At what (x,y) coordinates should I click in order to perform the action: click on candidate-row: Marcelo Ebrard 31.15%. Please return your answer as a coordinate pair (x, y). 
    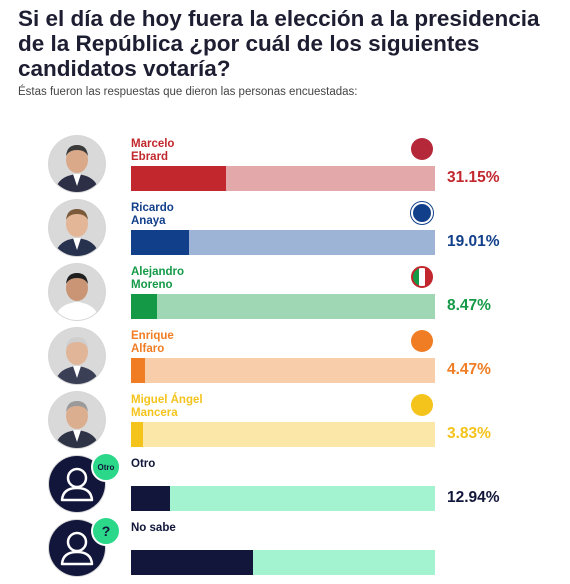
    Looking at the image, I should click on (285, 168).